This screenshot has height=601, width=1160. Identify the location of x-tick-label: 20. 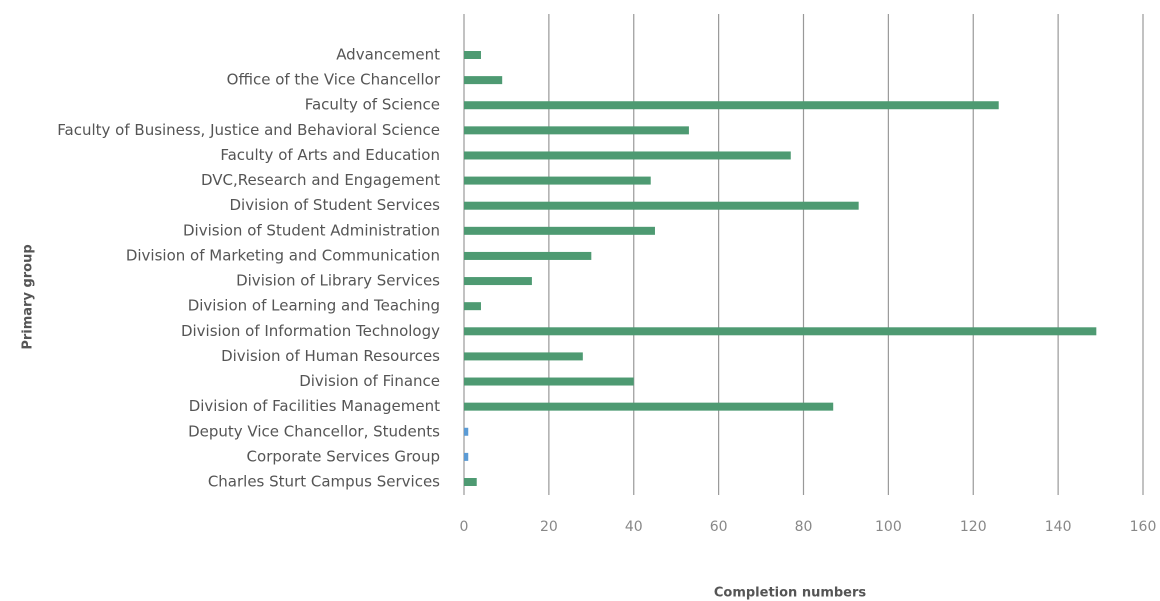
(549, 527).